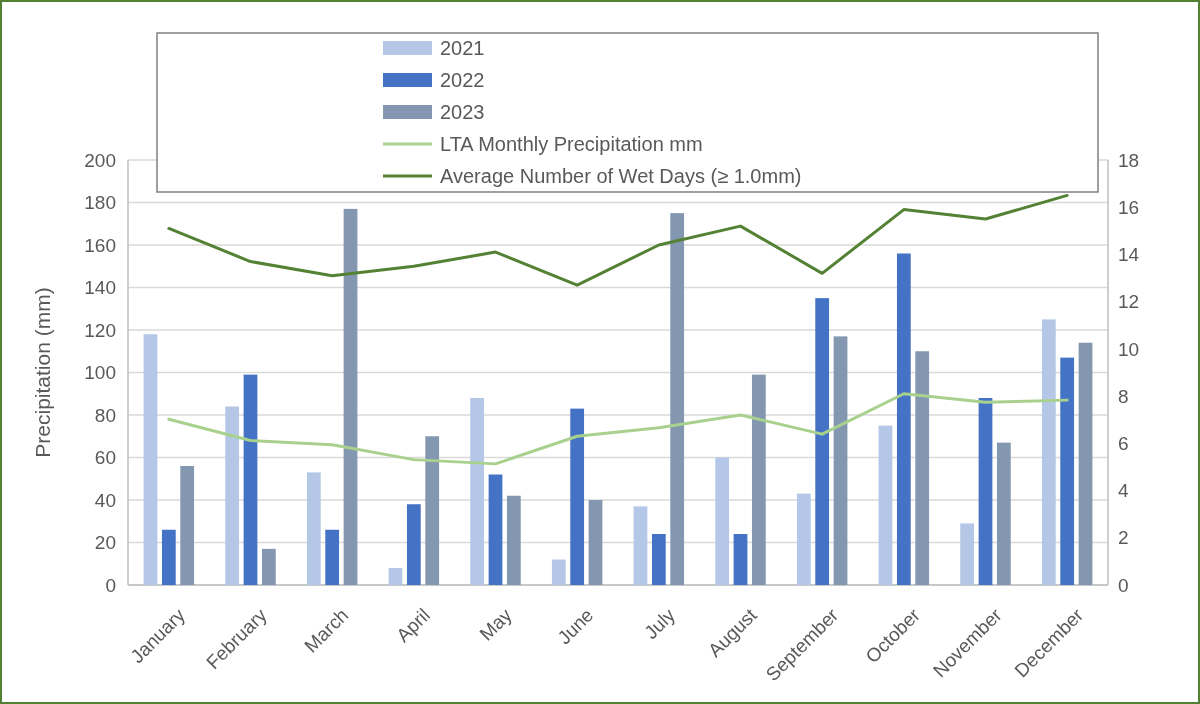 The width and height of the screenshot is (1200, 704). Describe the element at coordinates (1123, 491) in the screenshot. I see `y2-tick-label: 4` at that location.